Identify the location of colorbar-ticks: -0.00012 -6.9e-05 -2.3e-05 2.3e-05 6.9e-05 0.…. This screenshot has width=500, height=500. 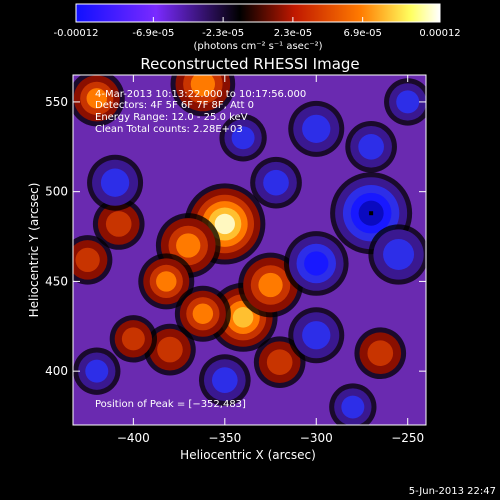
(257, 28).